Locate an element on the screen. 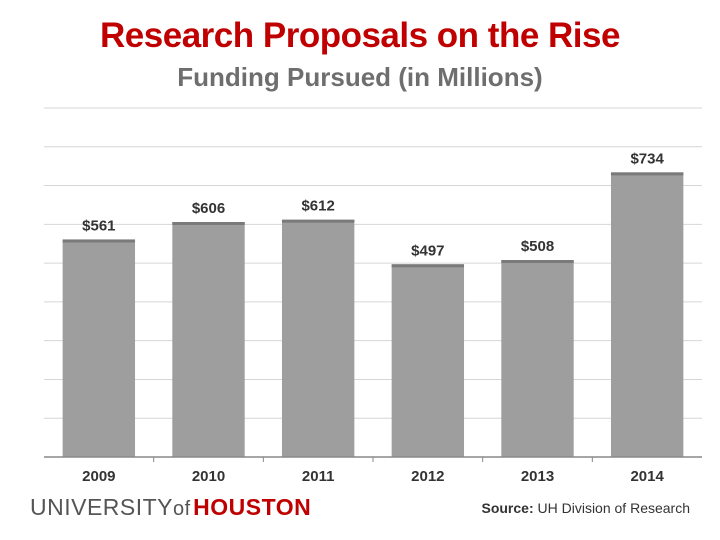 The image size is (720, 540). source-note: Source: UH Division of Research is located at coordinates (585, 508).